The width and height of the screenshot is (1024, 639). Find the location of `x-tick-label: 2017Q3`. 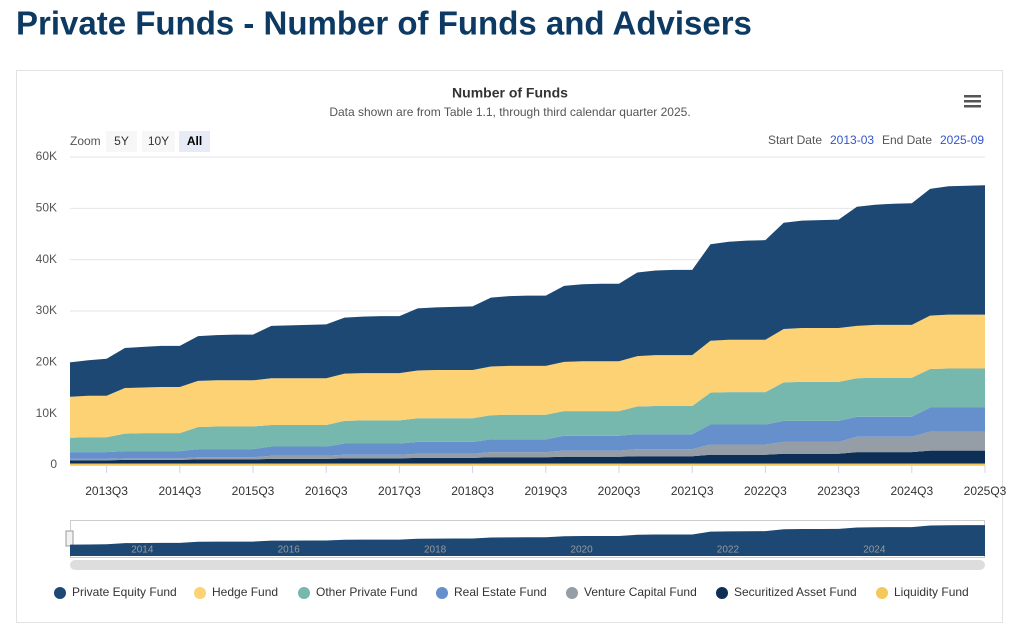

x-tick-label: 2017Q3 is located at coordinates (399, 491).